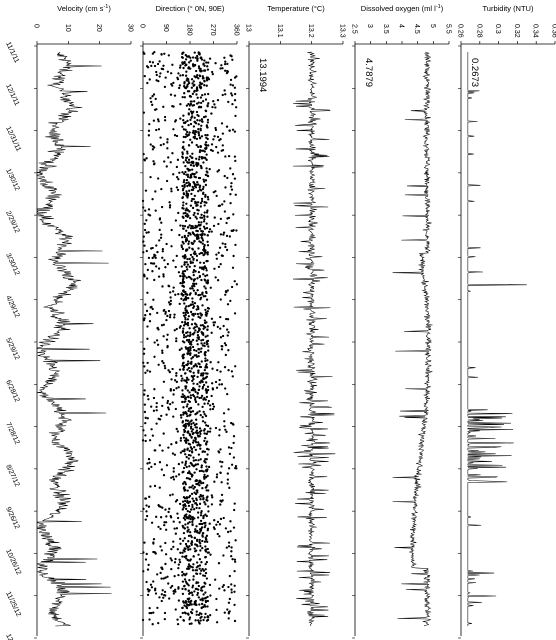 The width and height of the screenshot is (556, 640). What do you see at coordinates (189, 30) in the screenshot?
I see `direction-tick-label: 180` at bounding box center [189, 30].